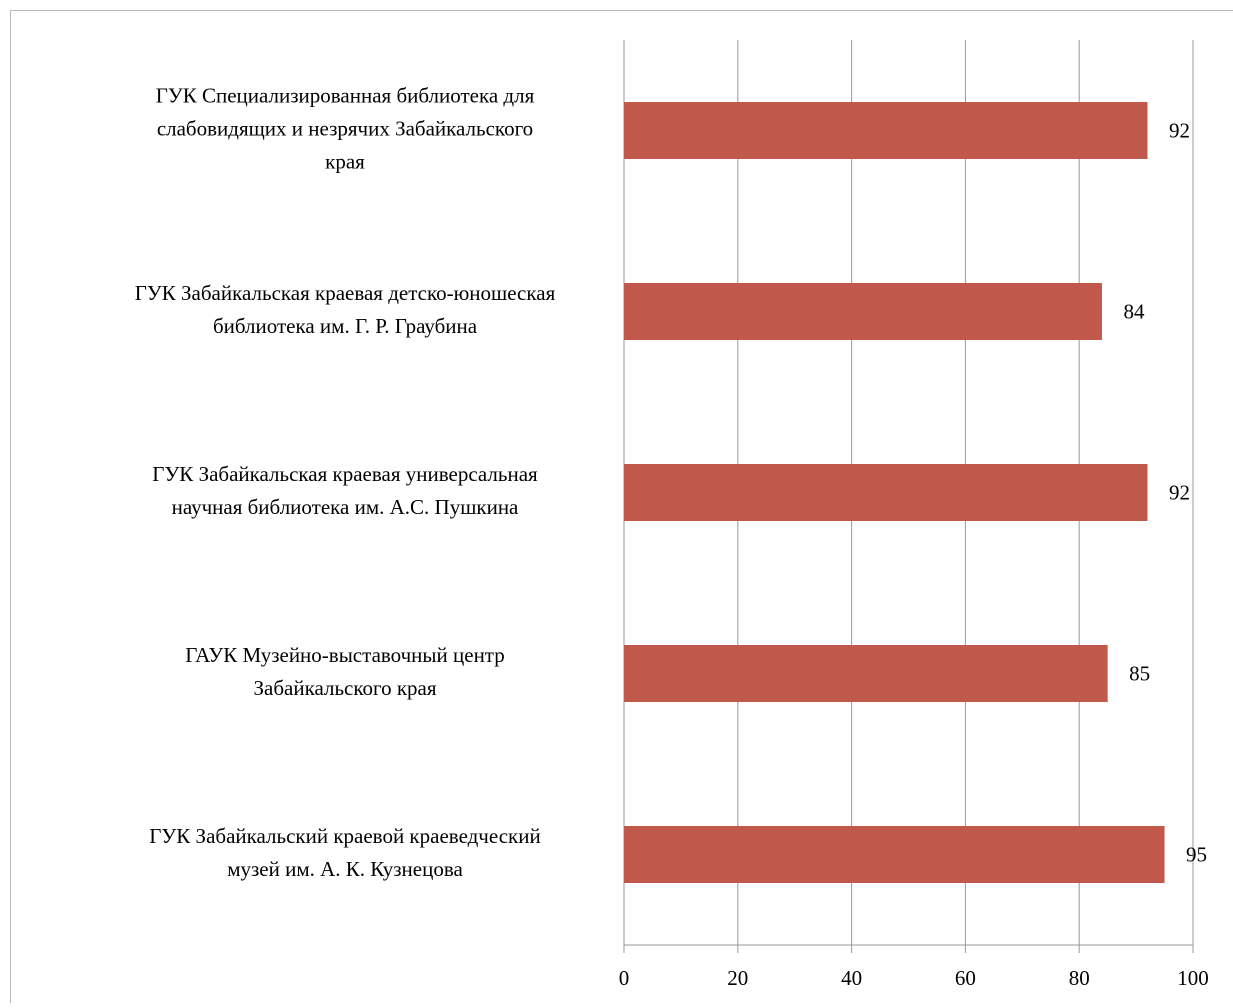 This screenshot has width=1233, height=1008. What do you see at coordinates (345, 326) in the screenshot?
I see `y-tick-label: библиотека им. Г. Р. Граубина` at bounding box center [345, 326].